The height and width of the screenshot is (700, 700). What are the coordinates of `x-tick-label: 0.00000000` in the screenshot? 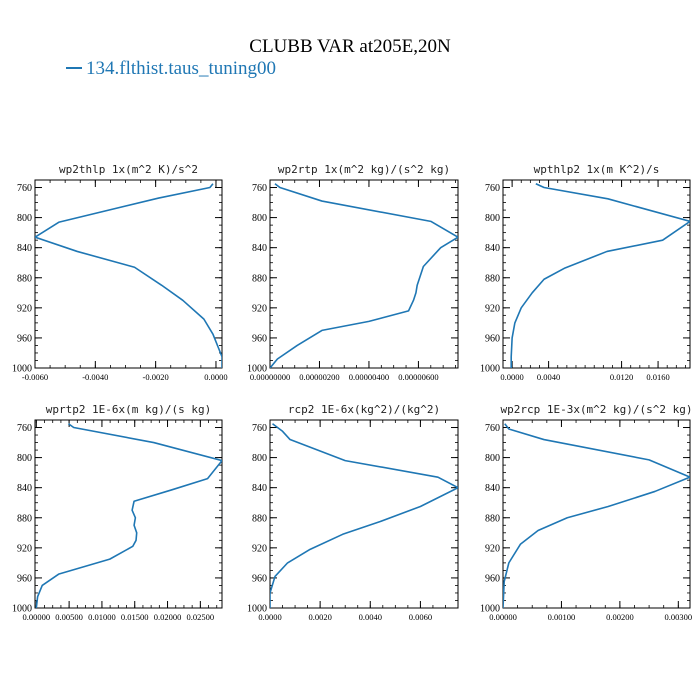 It's located at (270, 377).